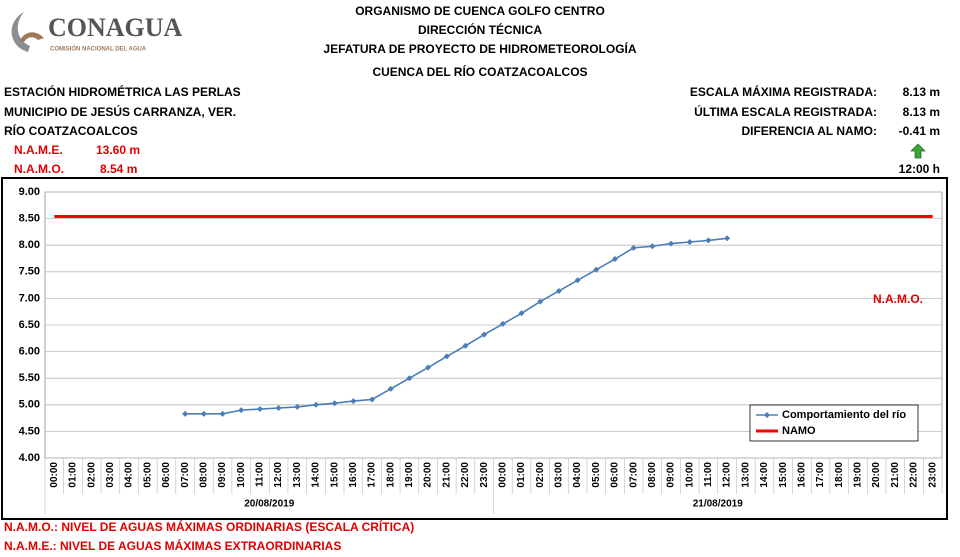 This screenshot has height=557, width=960. I want to click on y-tick-label: 9.00, so click(29, 192).